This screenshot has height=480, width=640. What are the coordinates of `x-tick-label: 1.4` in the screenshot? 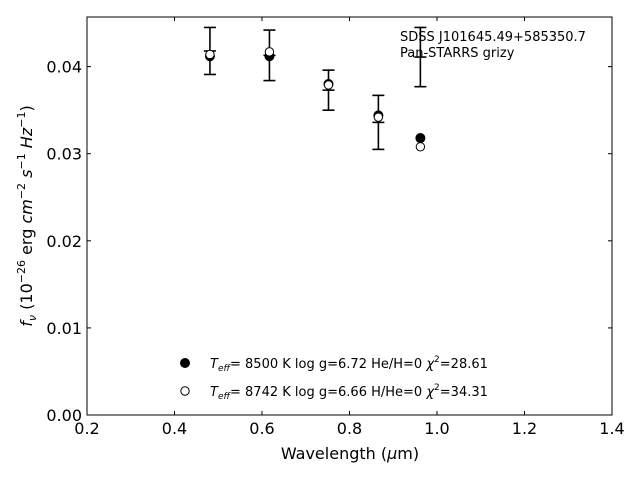 It's located at (611, 428).